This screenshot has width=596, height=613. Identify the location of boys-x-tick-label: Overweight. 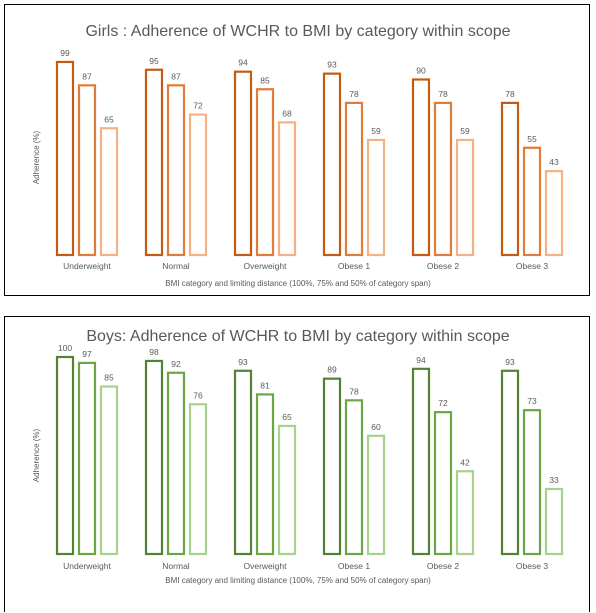
(266, 566).